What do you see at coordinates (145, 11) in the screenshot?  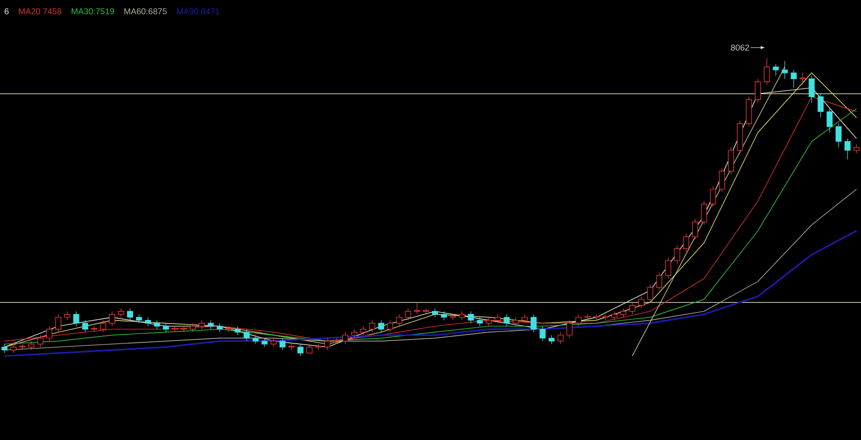 I see `text: MA60:6875` at bounding box center [145, 11].